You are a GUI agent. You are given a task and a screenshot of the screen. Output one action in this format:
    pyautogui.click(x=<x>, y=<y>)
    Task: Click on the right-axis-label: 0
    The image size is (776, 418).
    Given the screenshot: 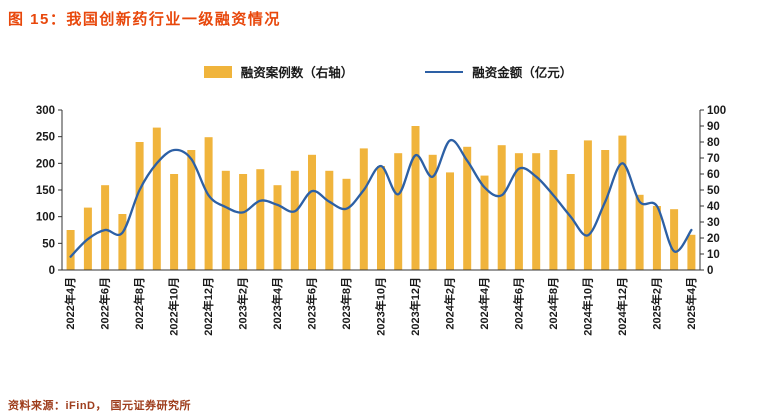 What is the action you would take?
    pyautogui.click(x=710, y=271)
    